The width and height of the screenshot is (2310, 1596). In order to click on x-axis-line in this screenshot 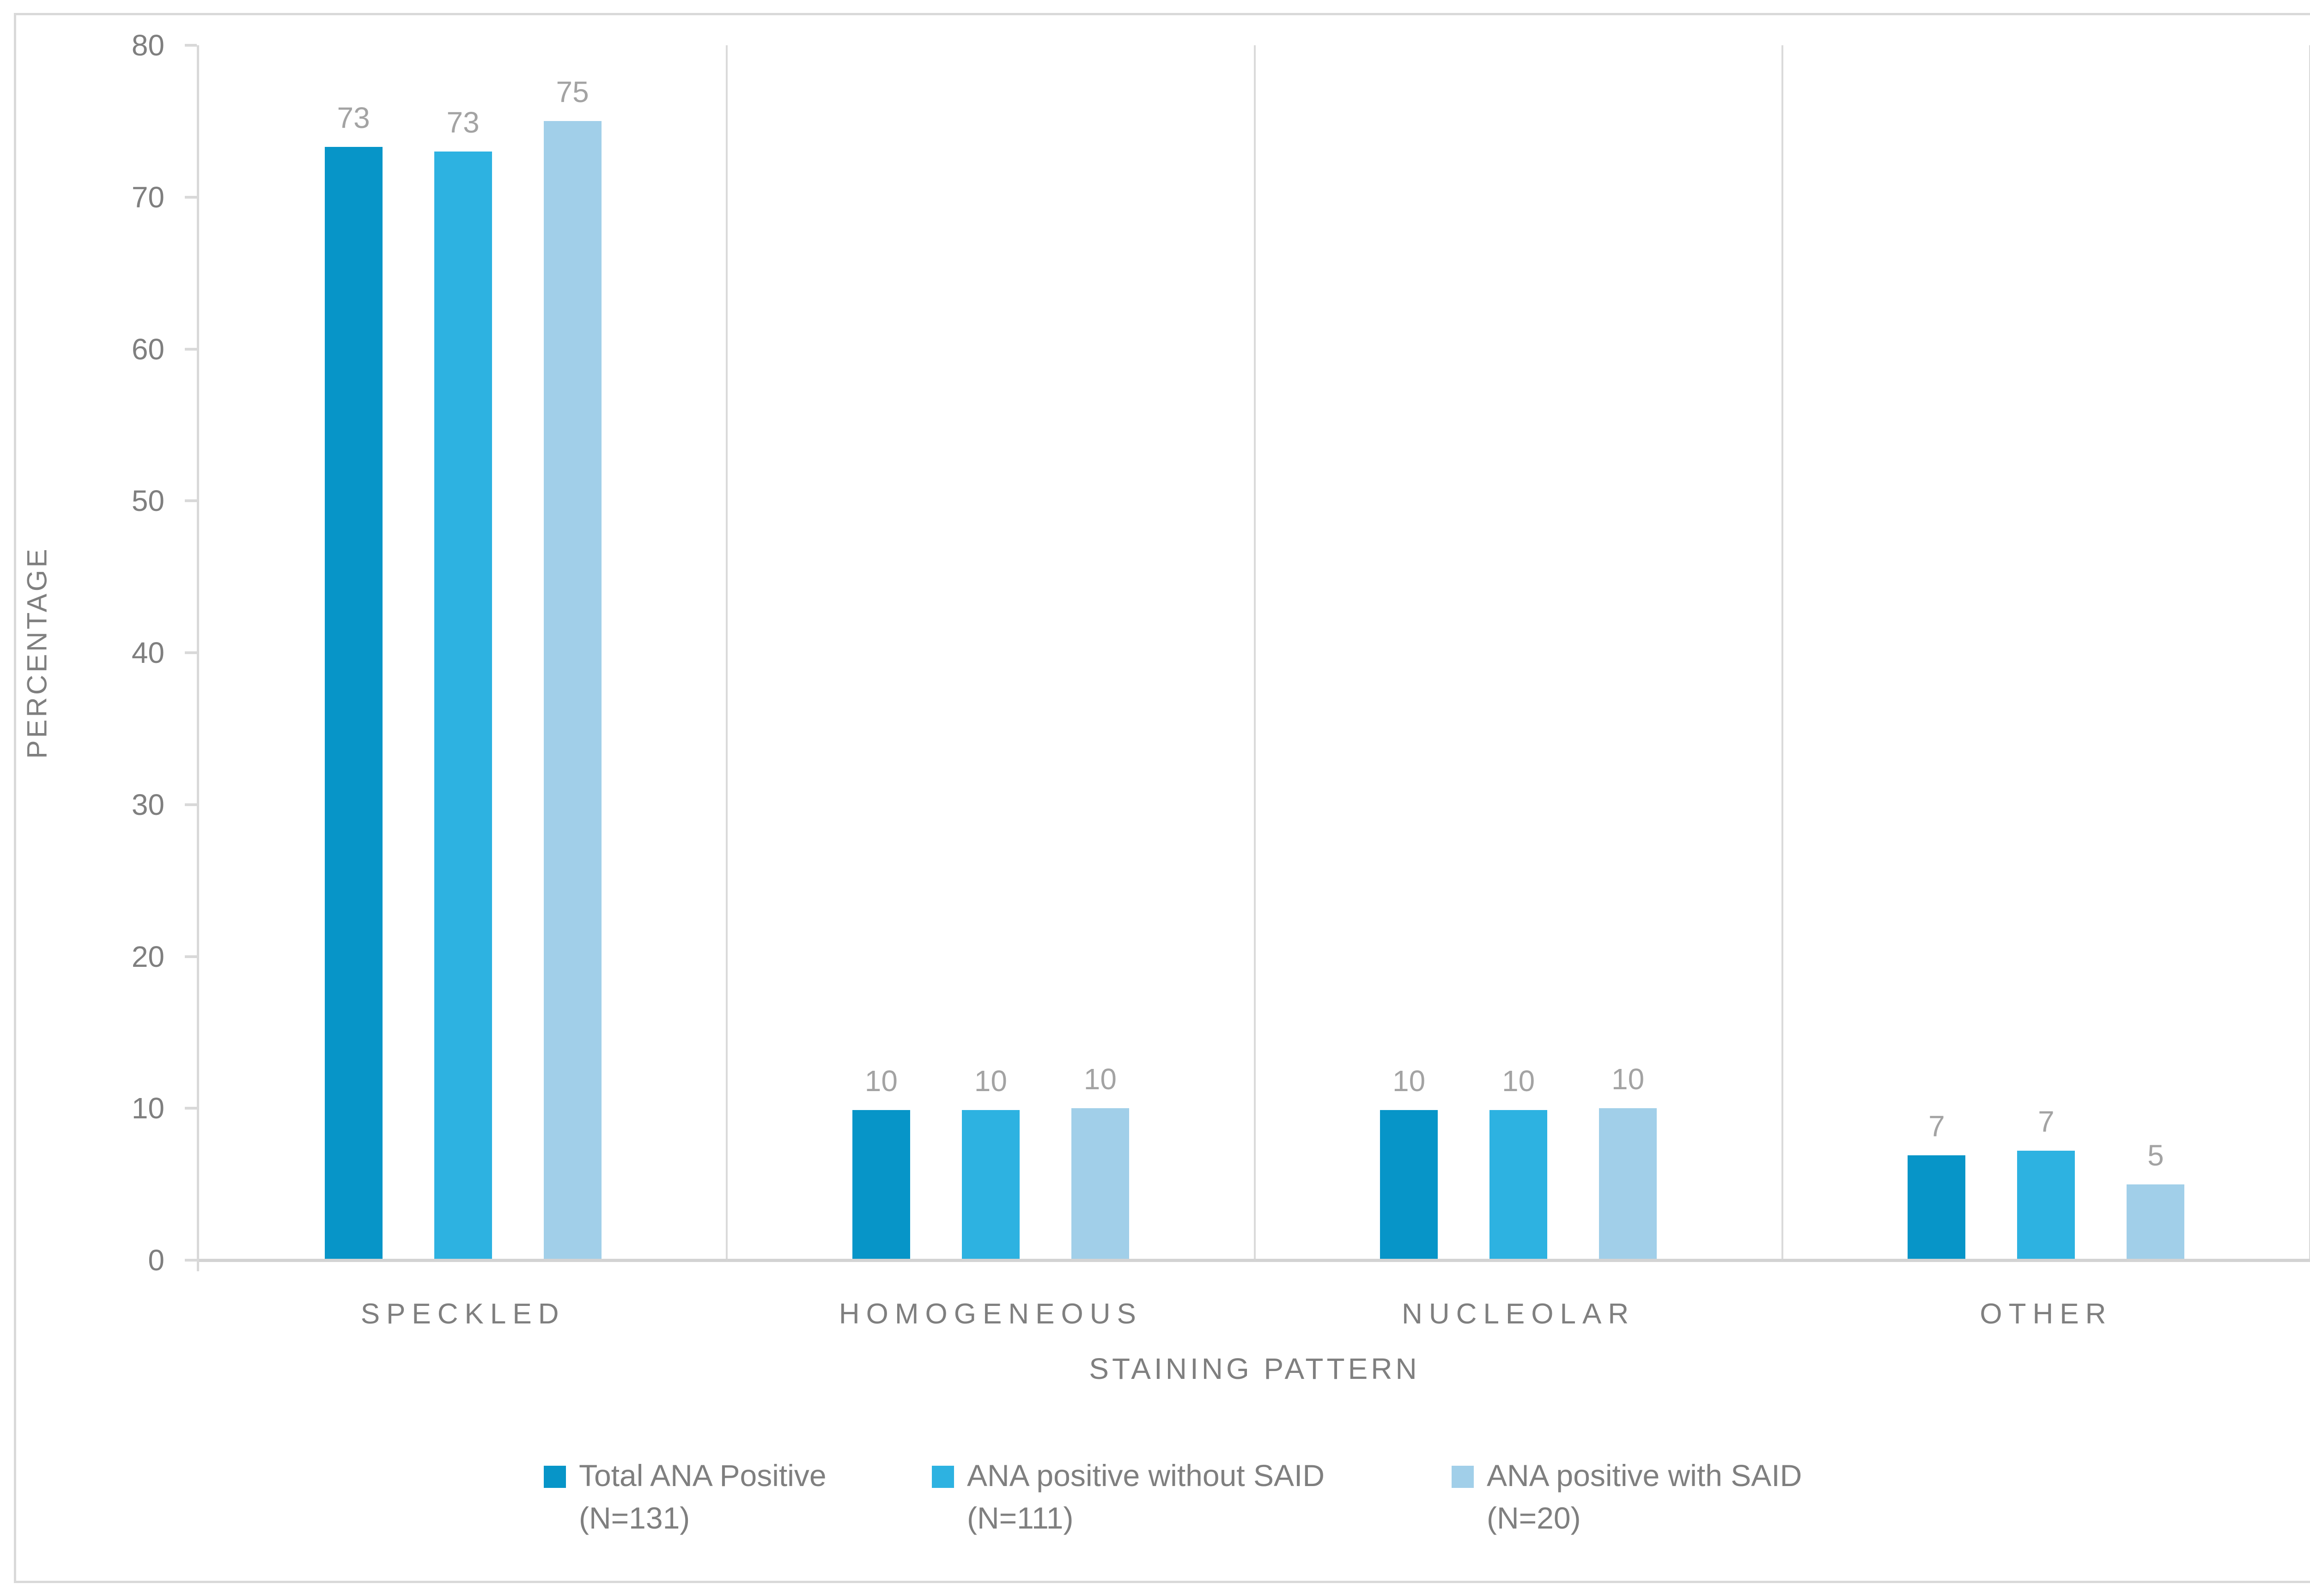, I will do `click(1255, 1260)`.